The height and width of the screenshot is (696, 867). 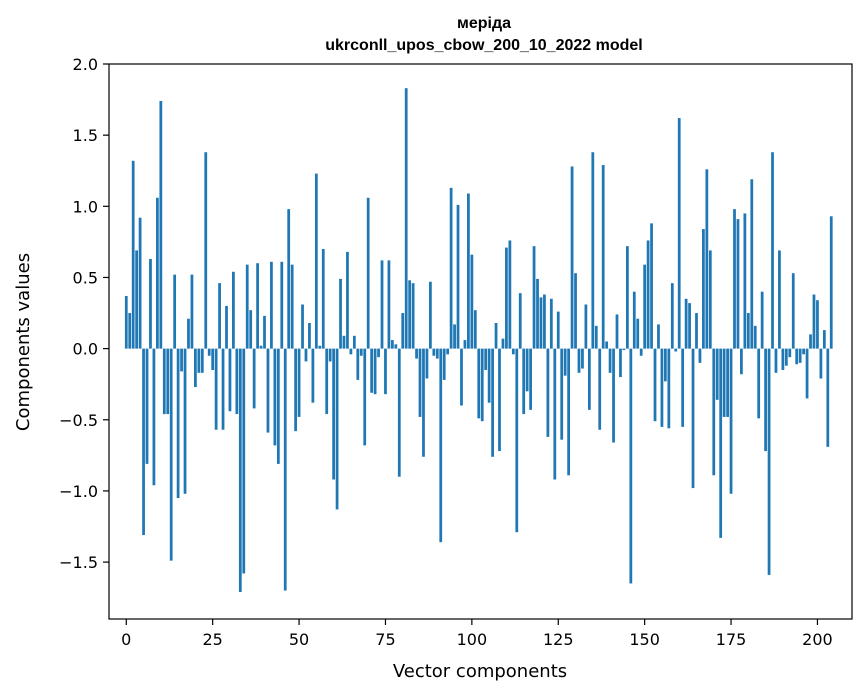 I want to click on x-tick-label: 100, so click(x=472, y=639).